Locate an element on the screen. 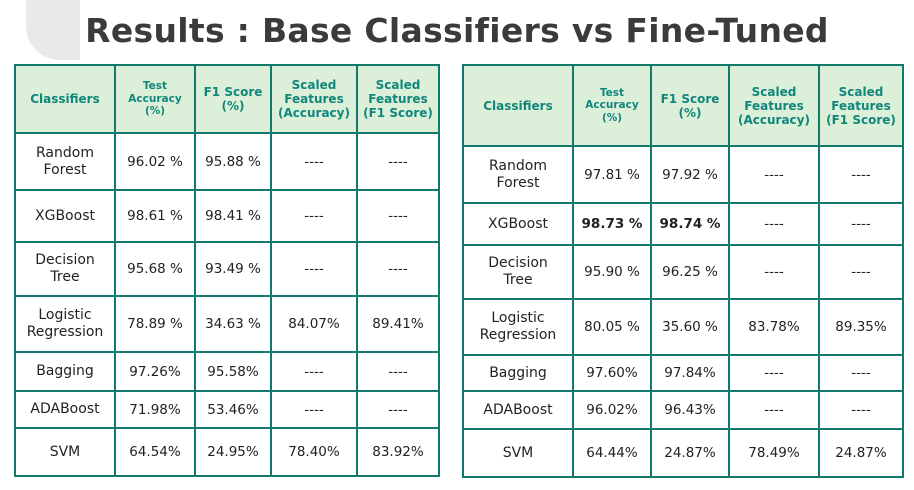 The height and width of the screenshot is (490, 914). scaled-accuracy-cell: 84.07% is located at coordinates (314, 324).